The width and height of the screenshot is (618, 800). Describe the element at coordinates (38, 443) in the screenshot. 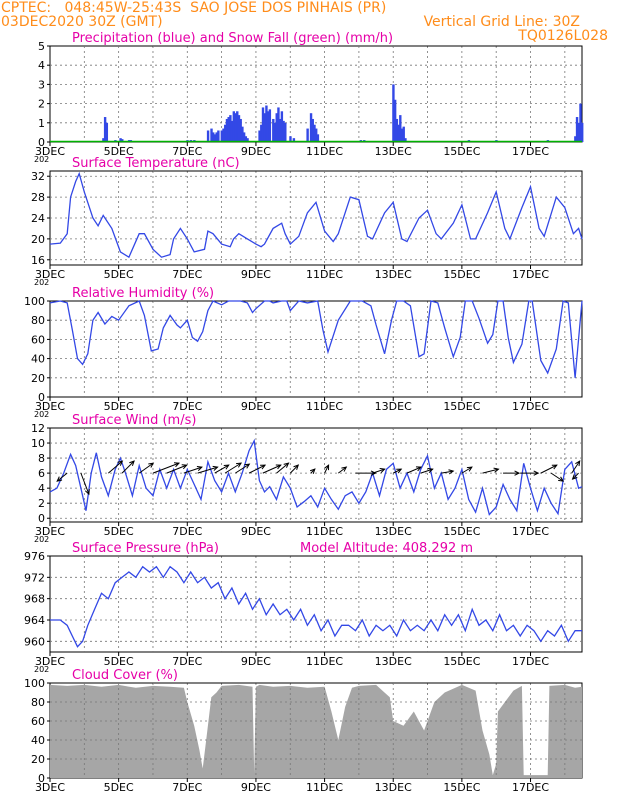

I see `y-tick-label: 10` at that location.